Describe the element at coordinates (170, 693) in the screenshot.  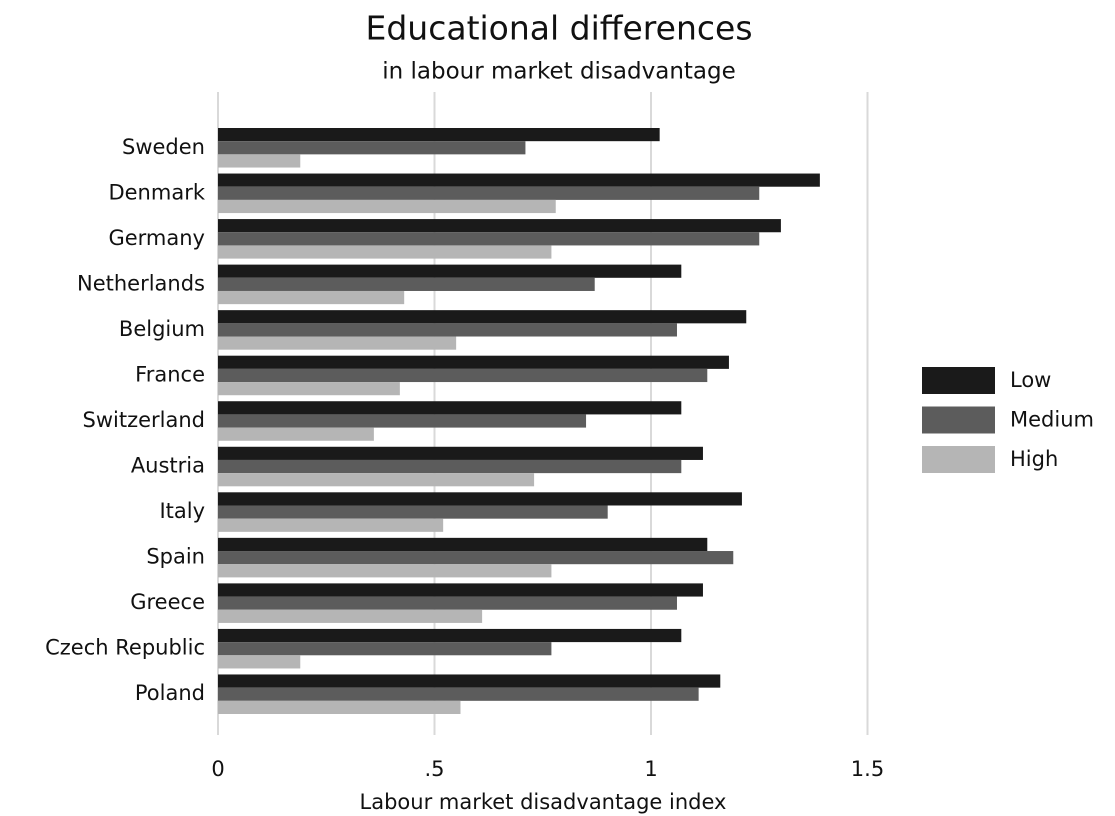
I see `y-tick-label: Poland` at that location.